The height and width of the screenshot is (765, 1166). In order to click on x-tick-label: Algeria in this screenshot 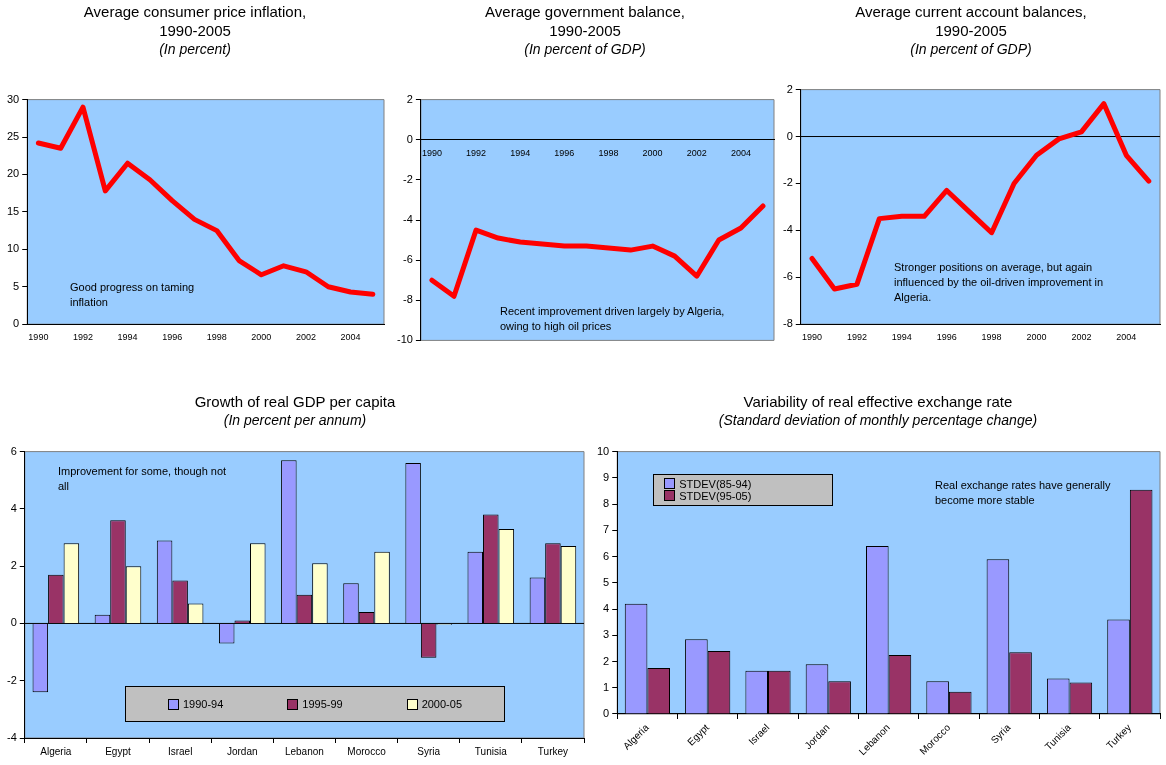, I will do `click(56, 751)`.